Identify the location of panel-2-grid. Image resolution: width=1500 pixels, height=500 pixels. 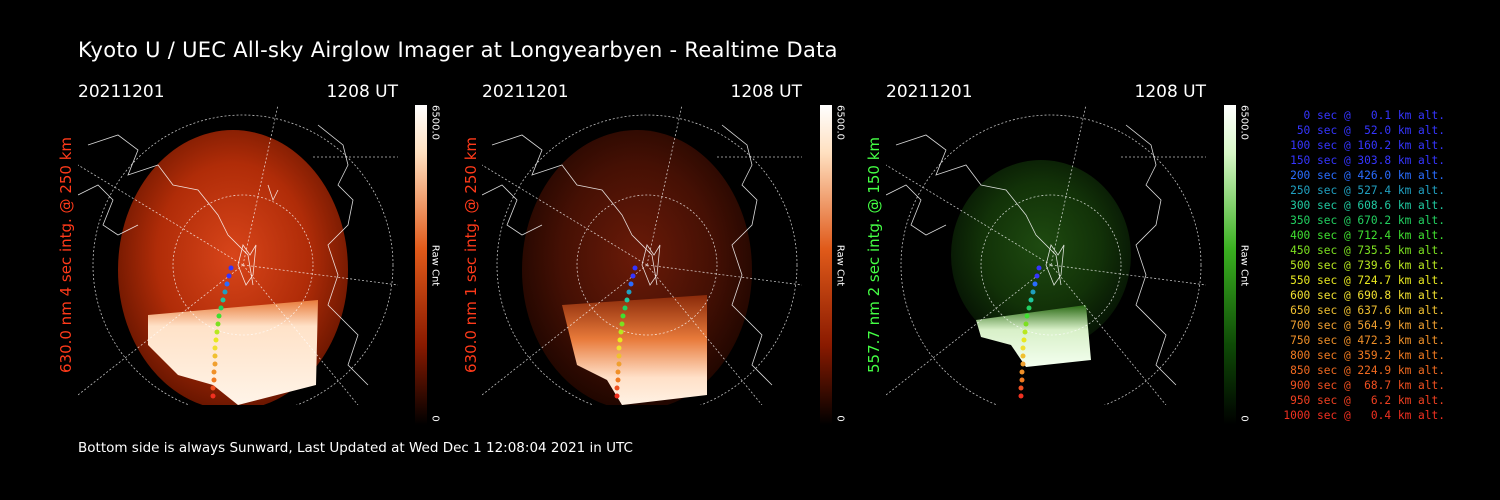
(642, 255).